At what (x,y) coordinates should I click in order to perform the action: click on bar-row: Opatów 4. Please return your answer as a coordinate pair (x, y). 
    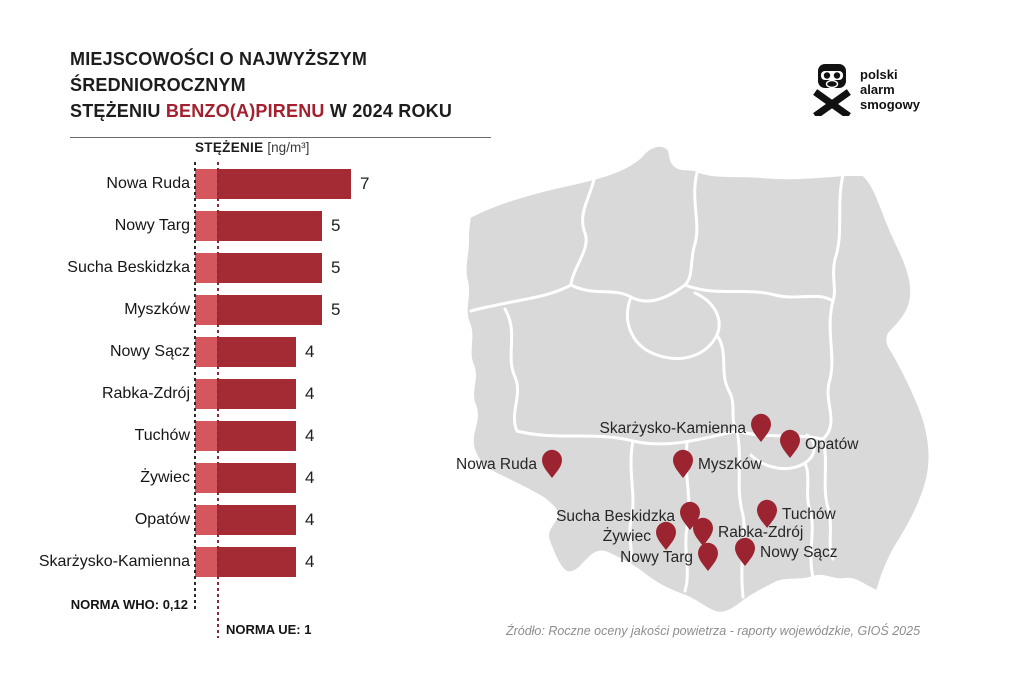
    Looking at the image, I should click on (184, 520).